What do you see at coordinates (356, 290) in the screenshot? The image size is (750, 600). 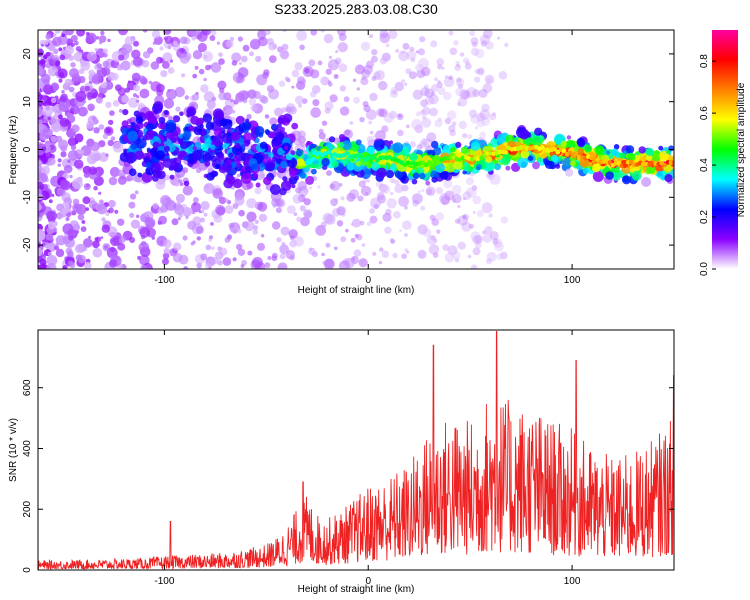 I see `spectrogram-xlabel: Height of straight line (km)` at bounding box center [356, 290].